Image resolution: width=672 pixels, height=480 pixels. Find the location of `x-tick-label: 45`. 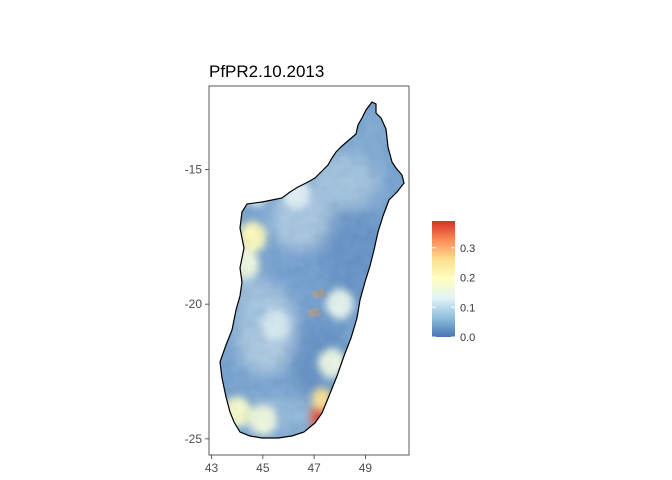

x-tick-label: 45 is located at coordinates (263, 468).